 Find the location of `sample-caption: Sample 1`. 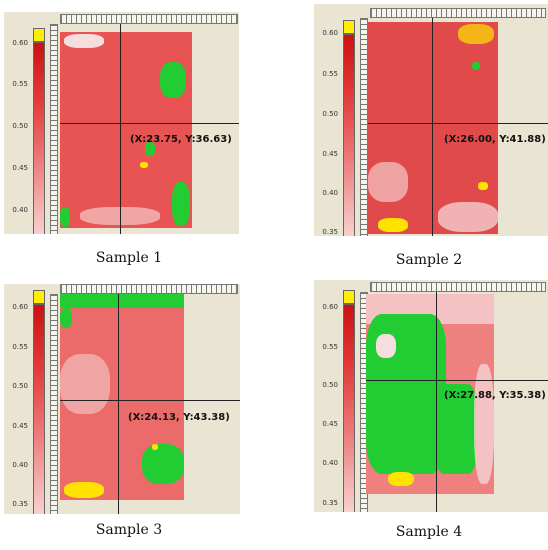

sample-caption: Sample 1 is located at coordinates (129, 258).